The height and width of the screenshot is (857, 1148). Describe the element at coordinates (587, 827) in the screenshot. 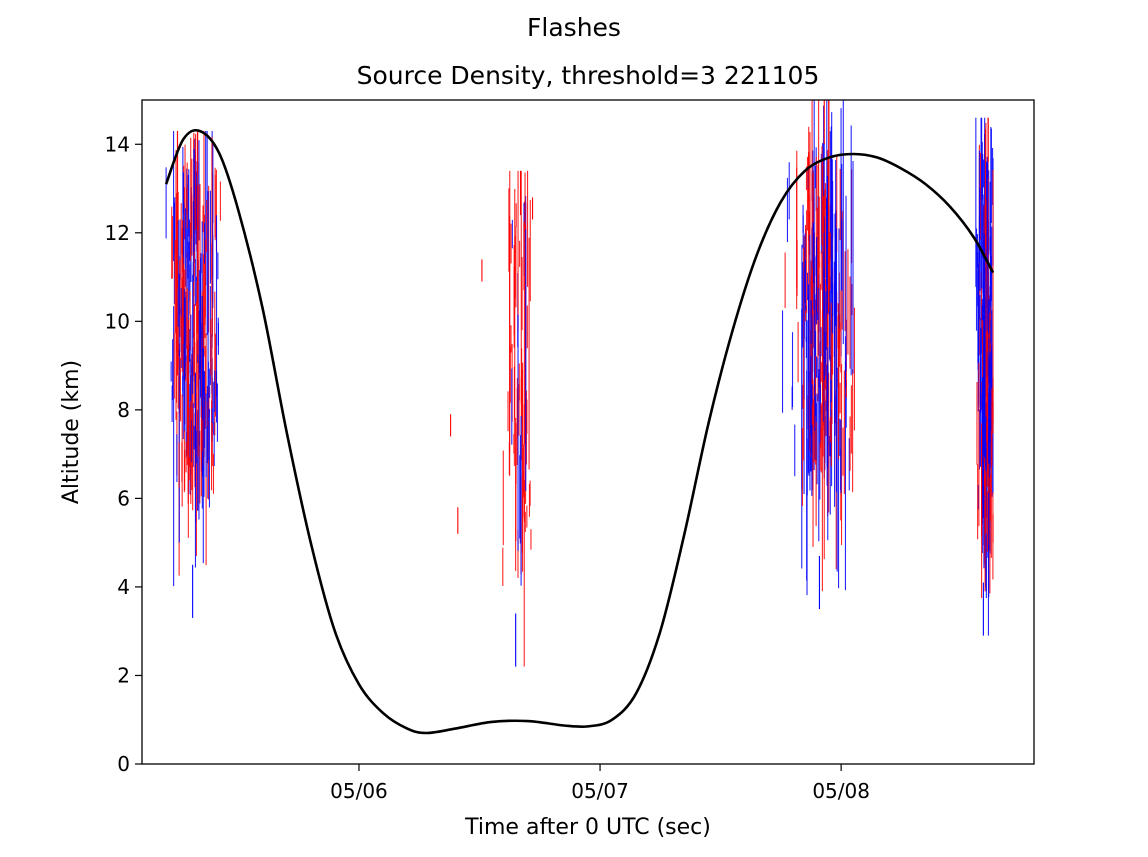

I see `x-axis-label: Time after 0 UTC (sec)` at that location.